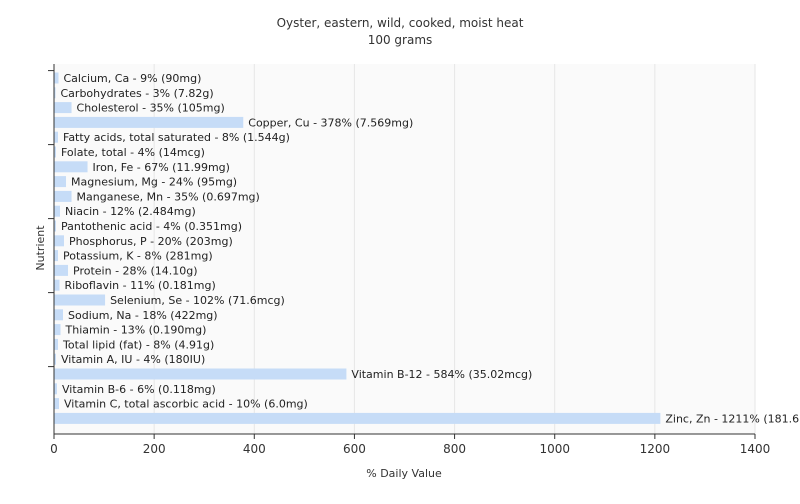  Describe the element at coordinates (40, 248) in the screenshot. I see `y-axis-label: Nutrient` at that location.